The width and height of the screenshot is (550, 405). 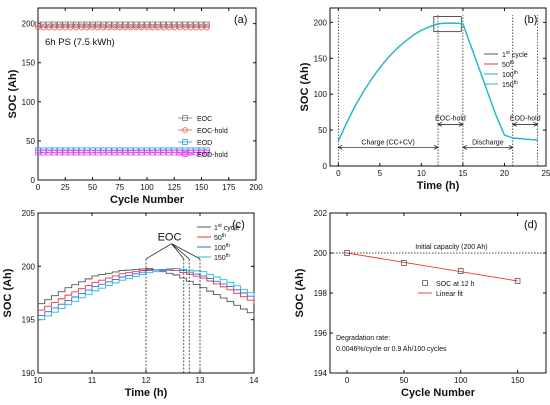 What do you see at coordinates (455, 284) in the screenshot?
I see `chart-d-legend-label: SOC at 12 h` at bounding box center [455, 284].